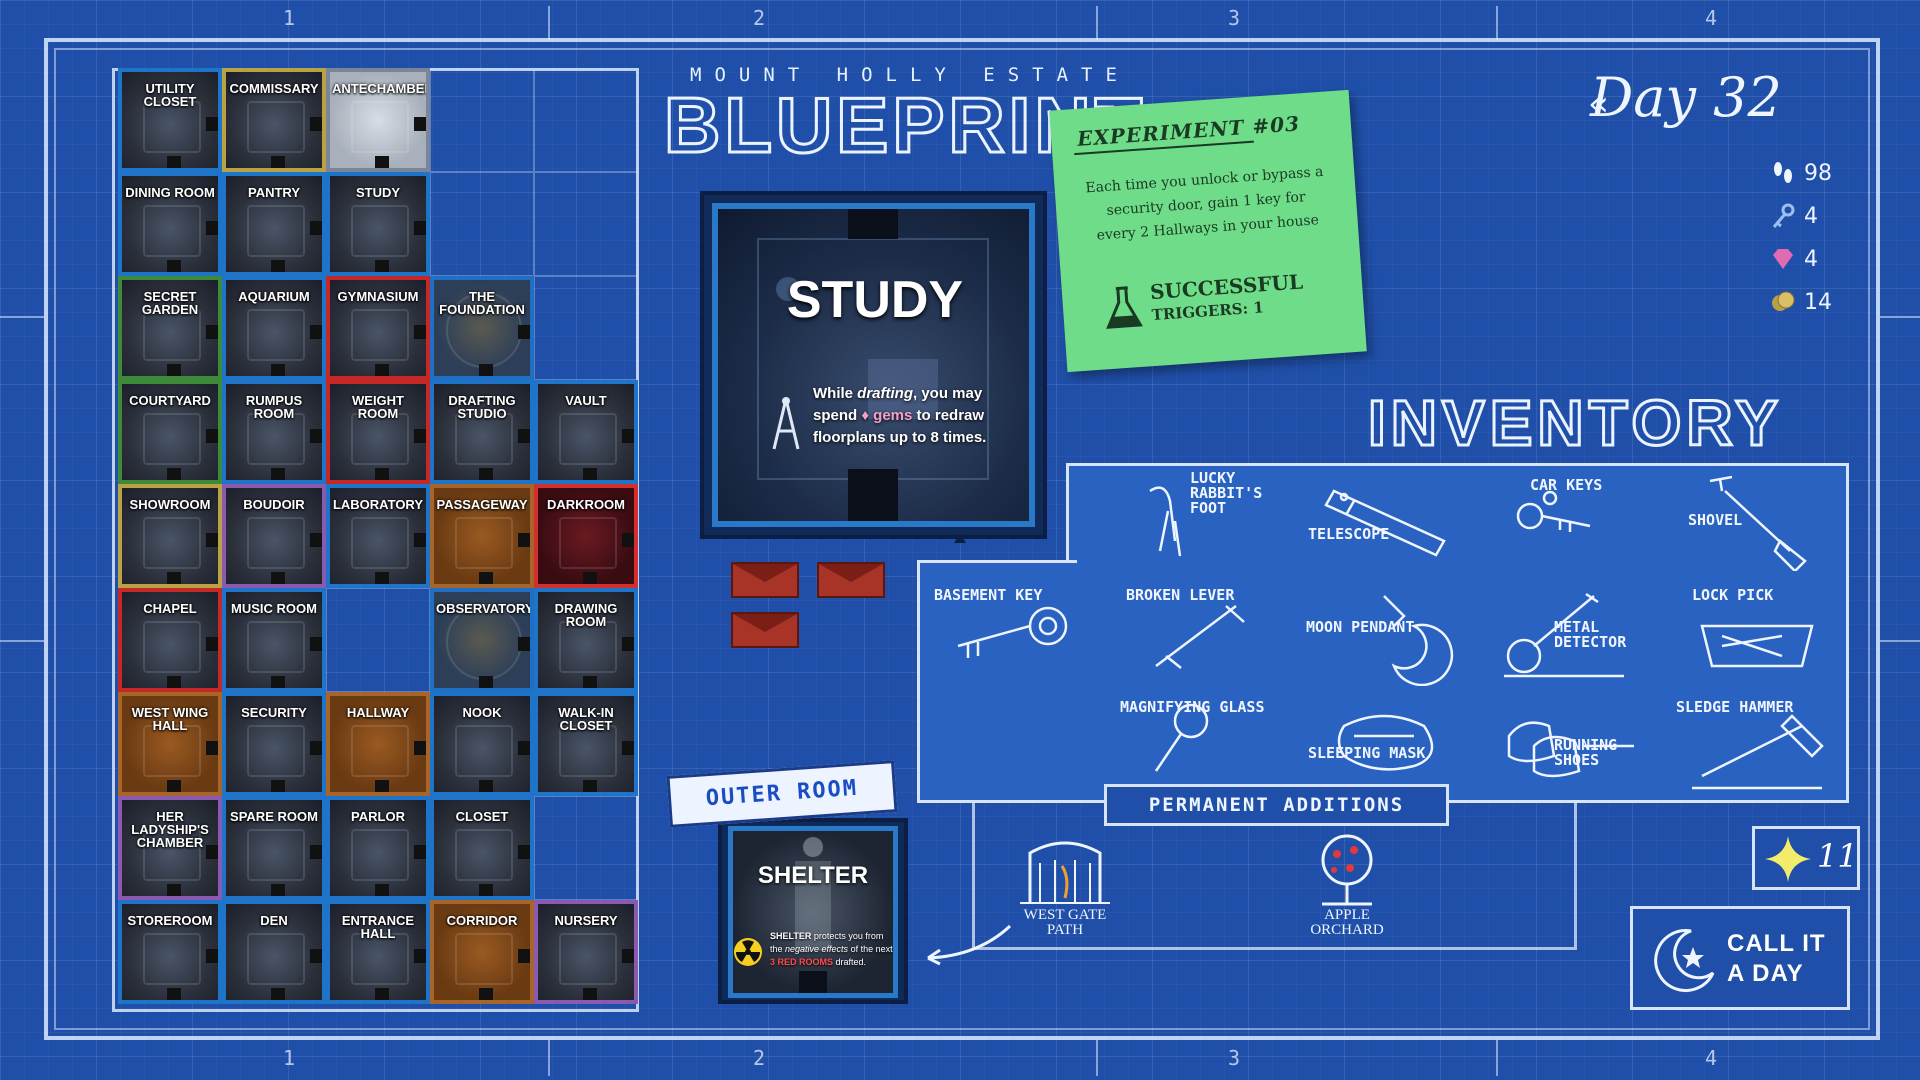  I want to click on room-tile: VAULT, so click(586, 432).